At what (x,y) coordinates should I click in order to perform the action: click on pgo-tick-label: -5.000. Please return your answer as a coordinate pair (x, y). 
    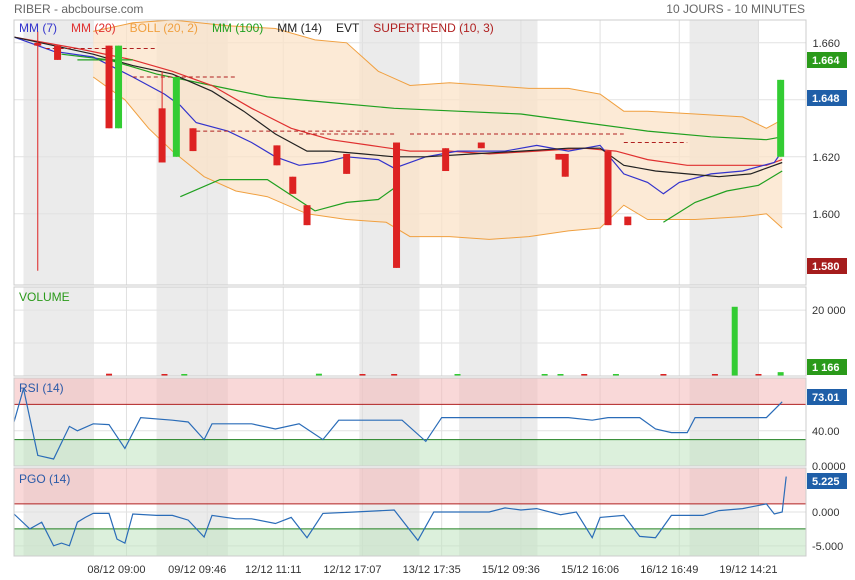
    Looking at the image, I should click on (827, 547).